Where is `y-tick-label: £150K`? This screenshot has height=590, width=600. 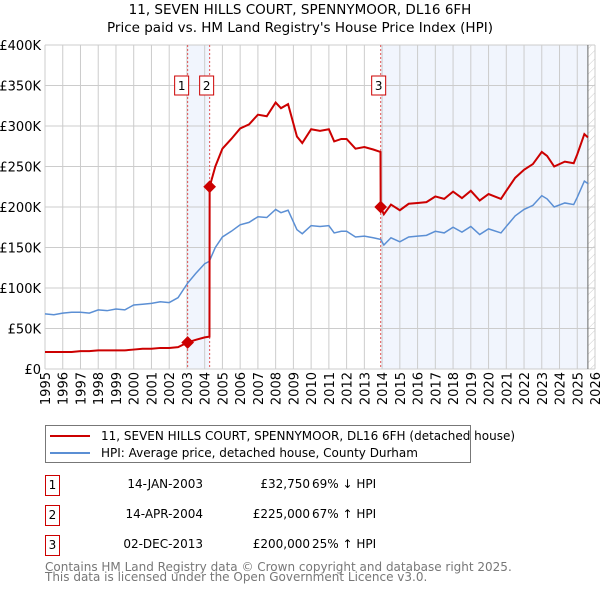
y-tick-label: £150K is located at coordinates (20, 249).